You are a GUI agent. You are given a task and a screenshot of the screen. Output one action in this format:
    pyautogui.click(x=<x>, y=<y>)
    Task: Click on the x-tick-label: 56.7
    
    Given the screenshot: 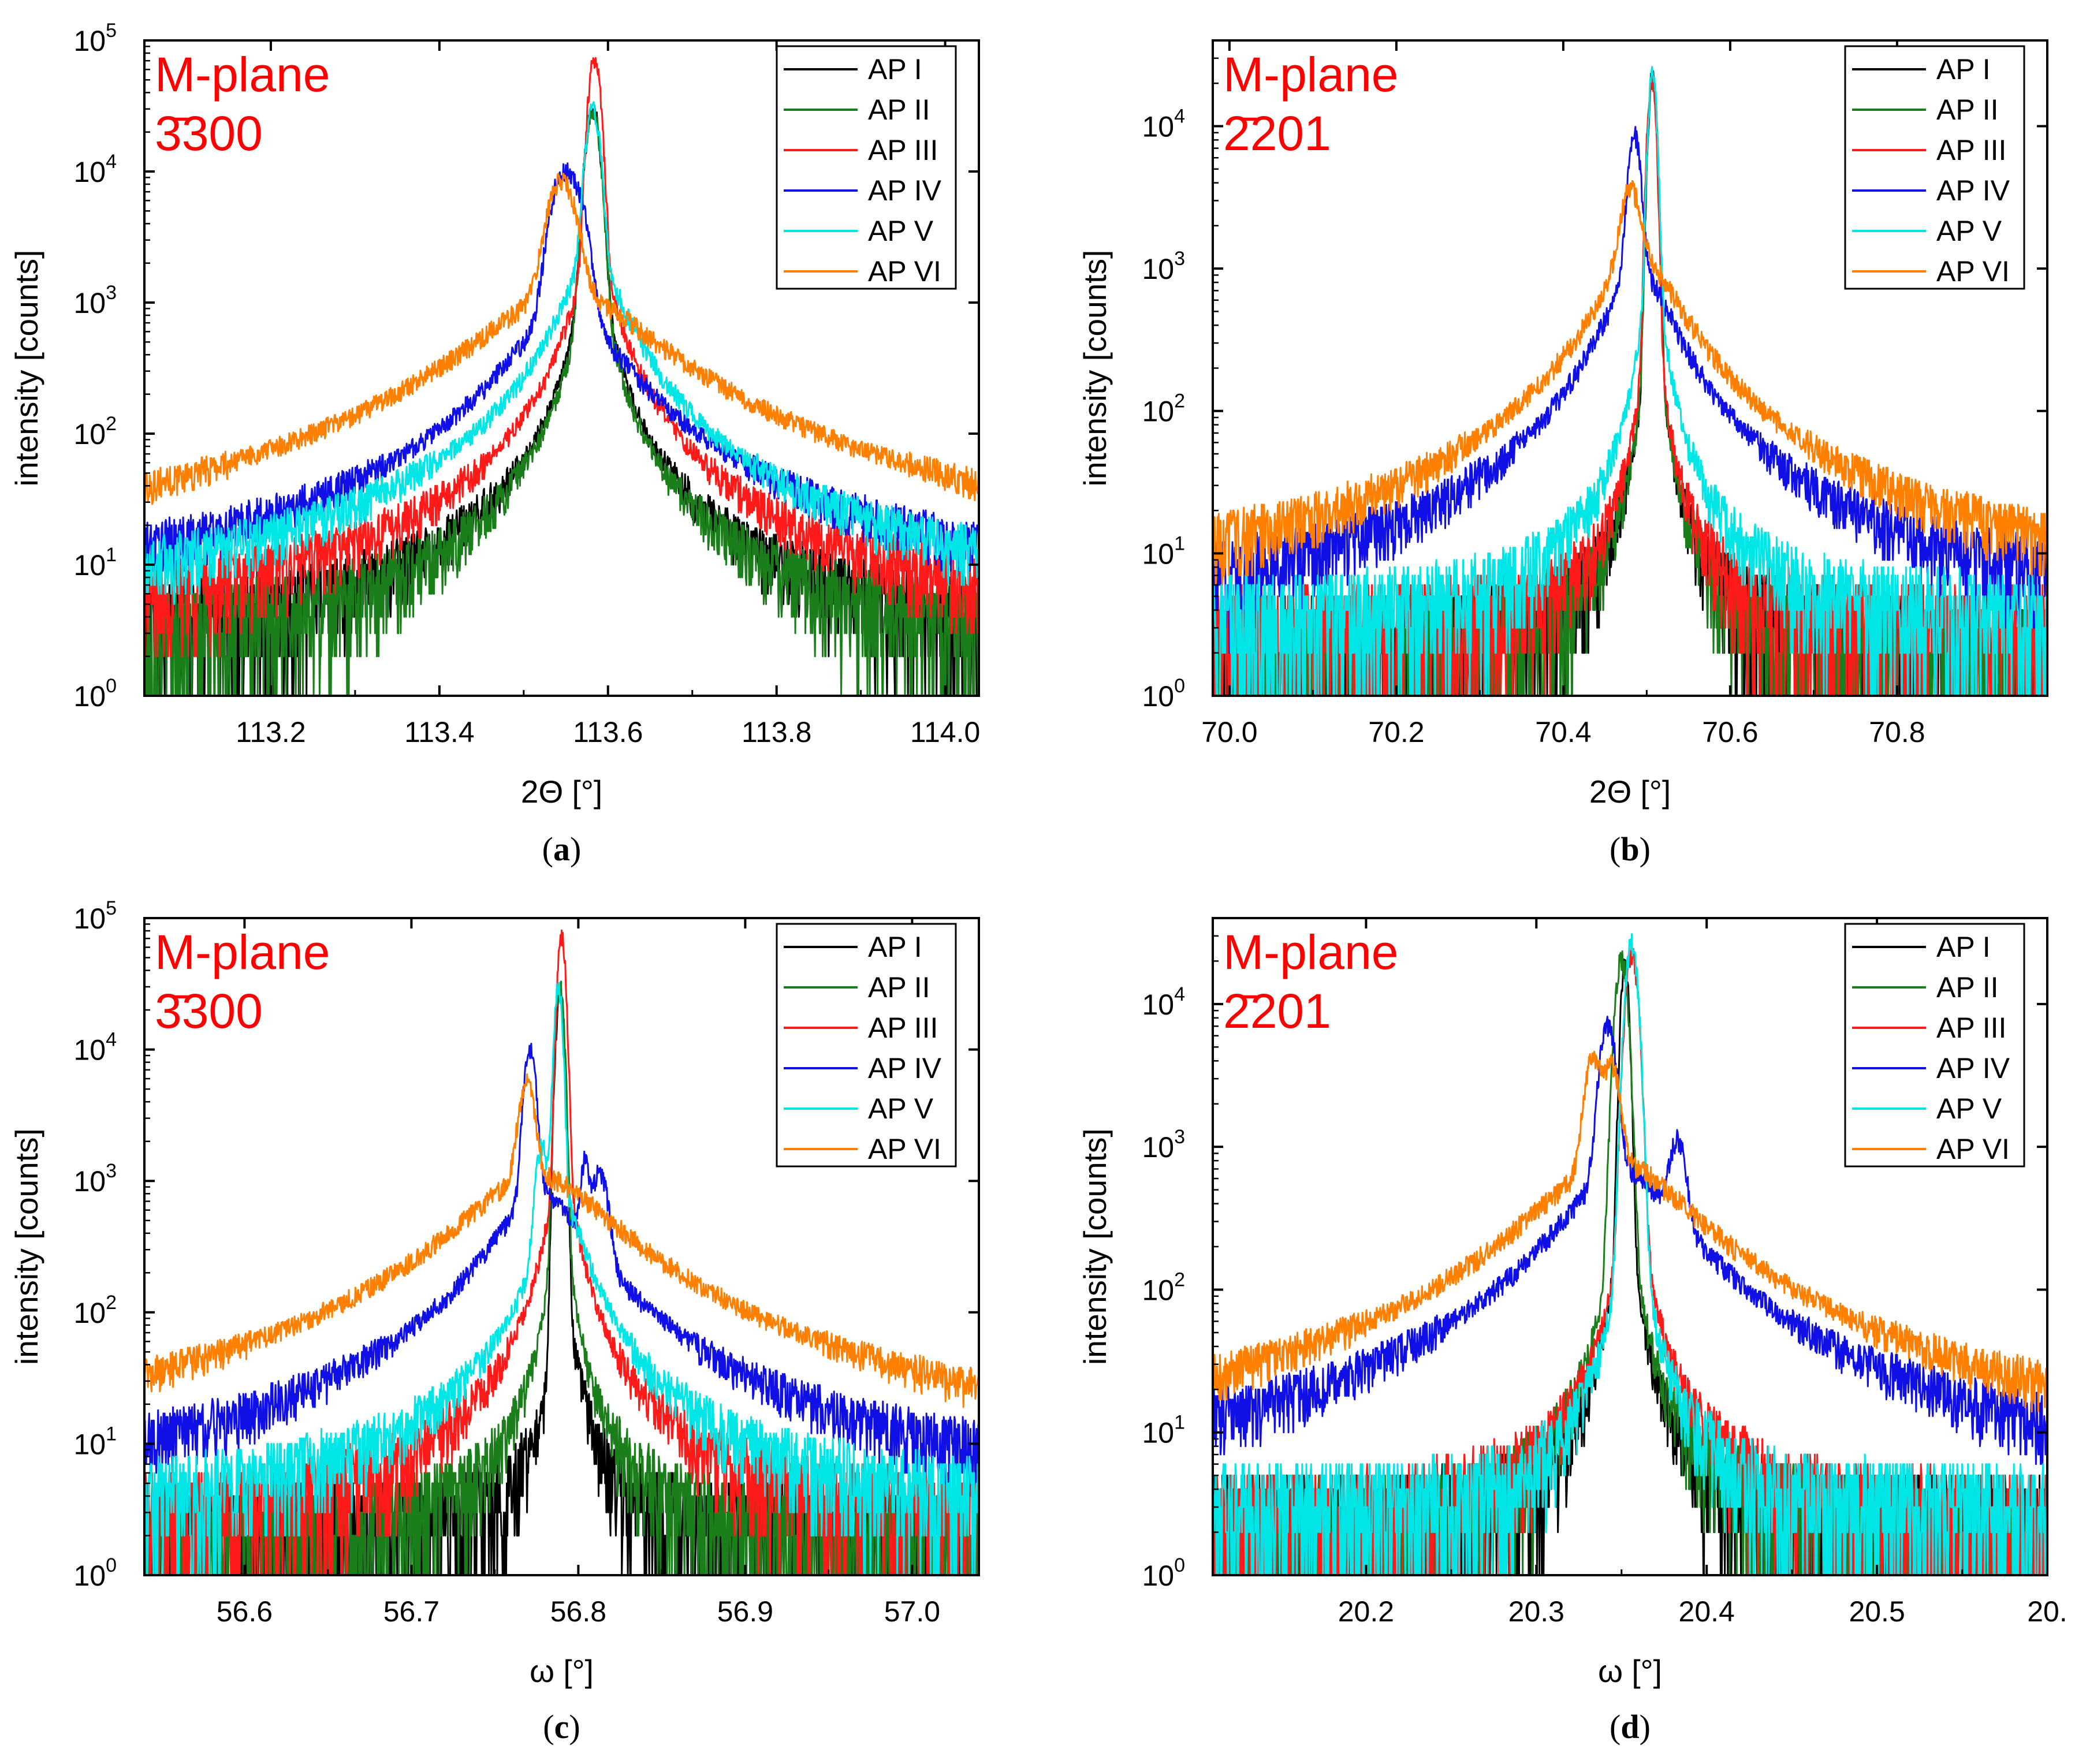 What is the action you would take?
    pyautogui.click(x=411, y=1611)
    